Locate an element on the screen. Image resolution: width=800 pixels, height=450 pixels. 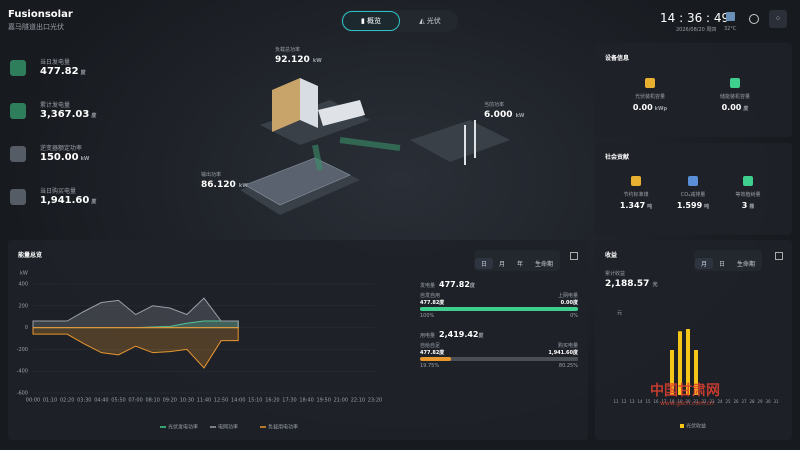
pct-label: 19.75% is located at coordinates (430, 366).